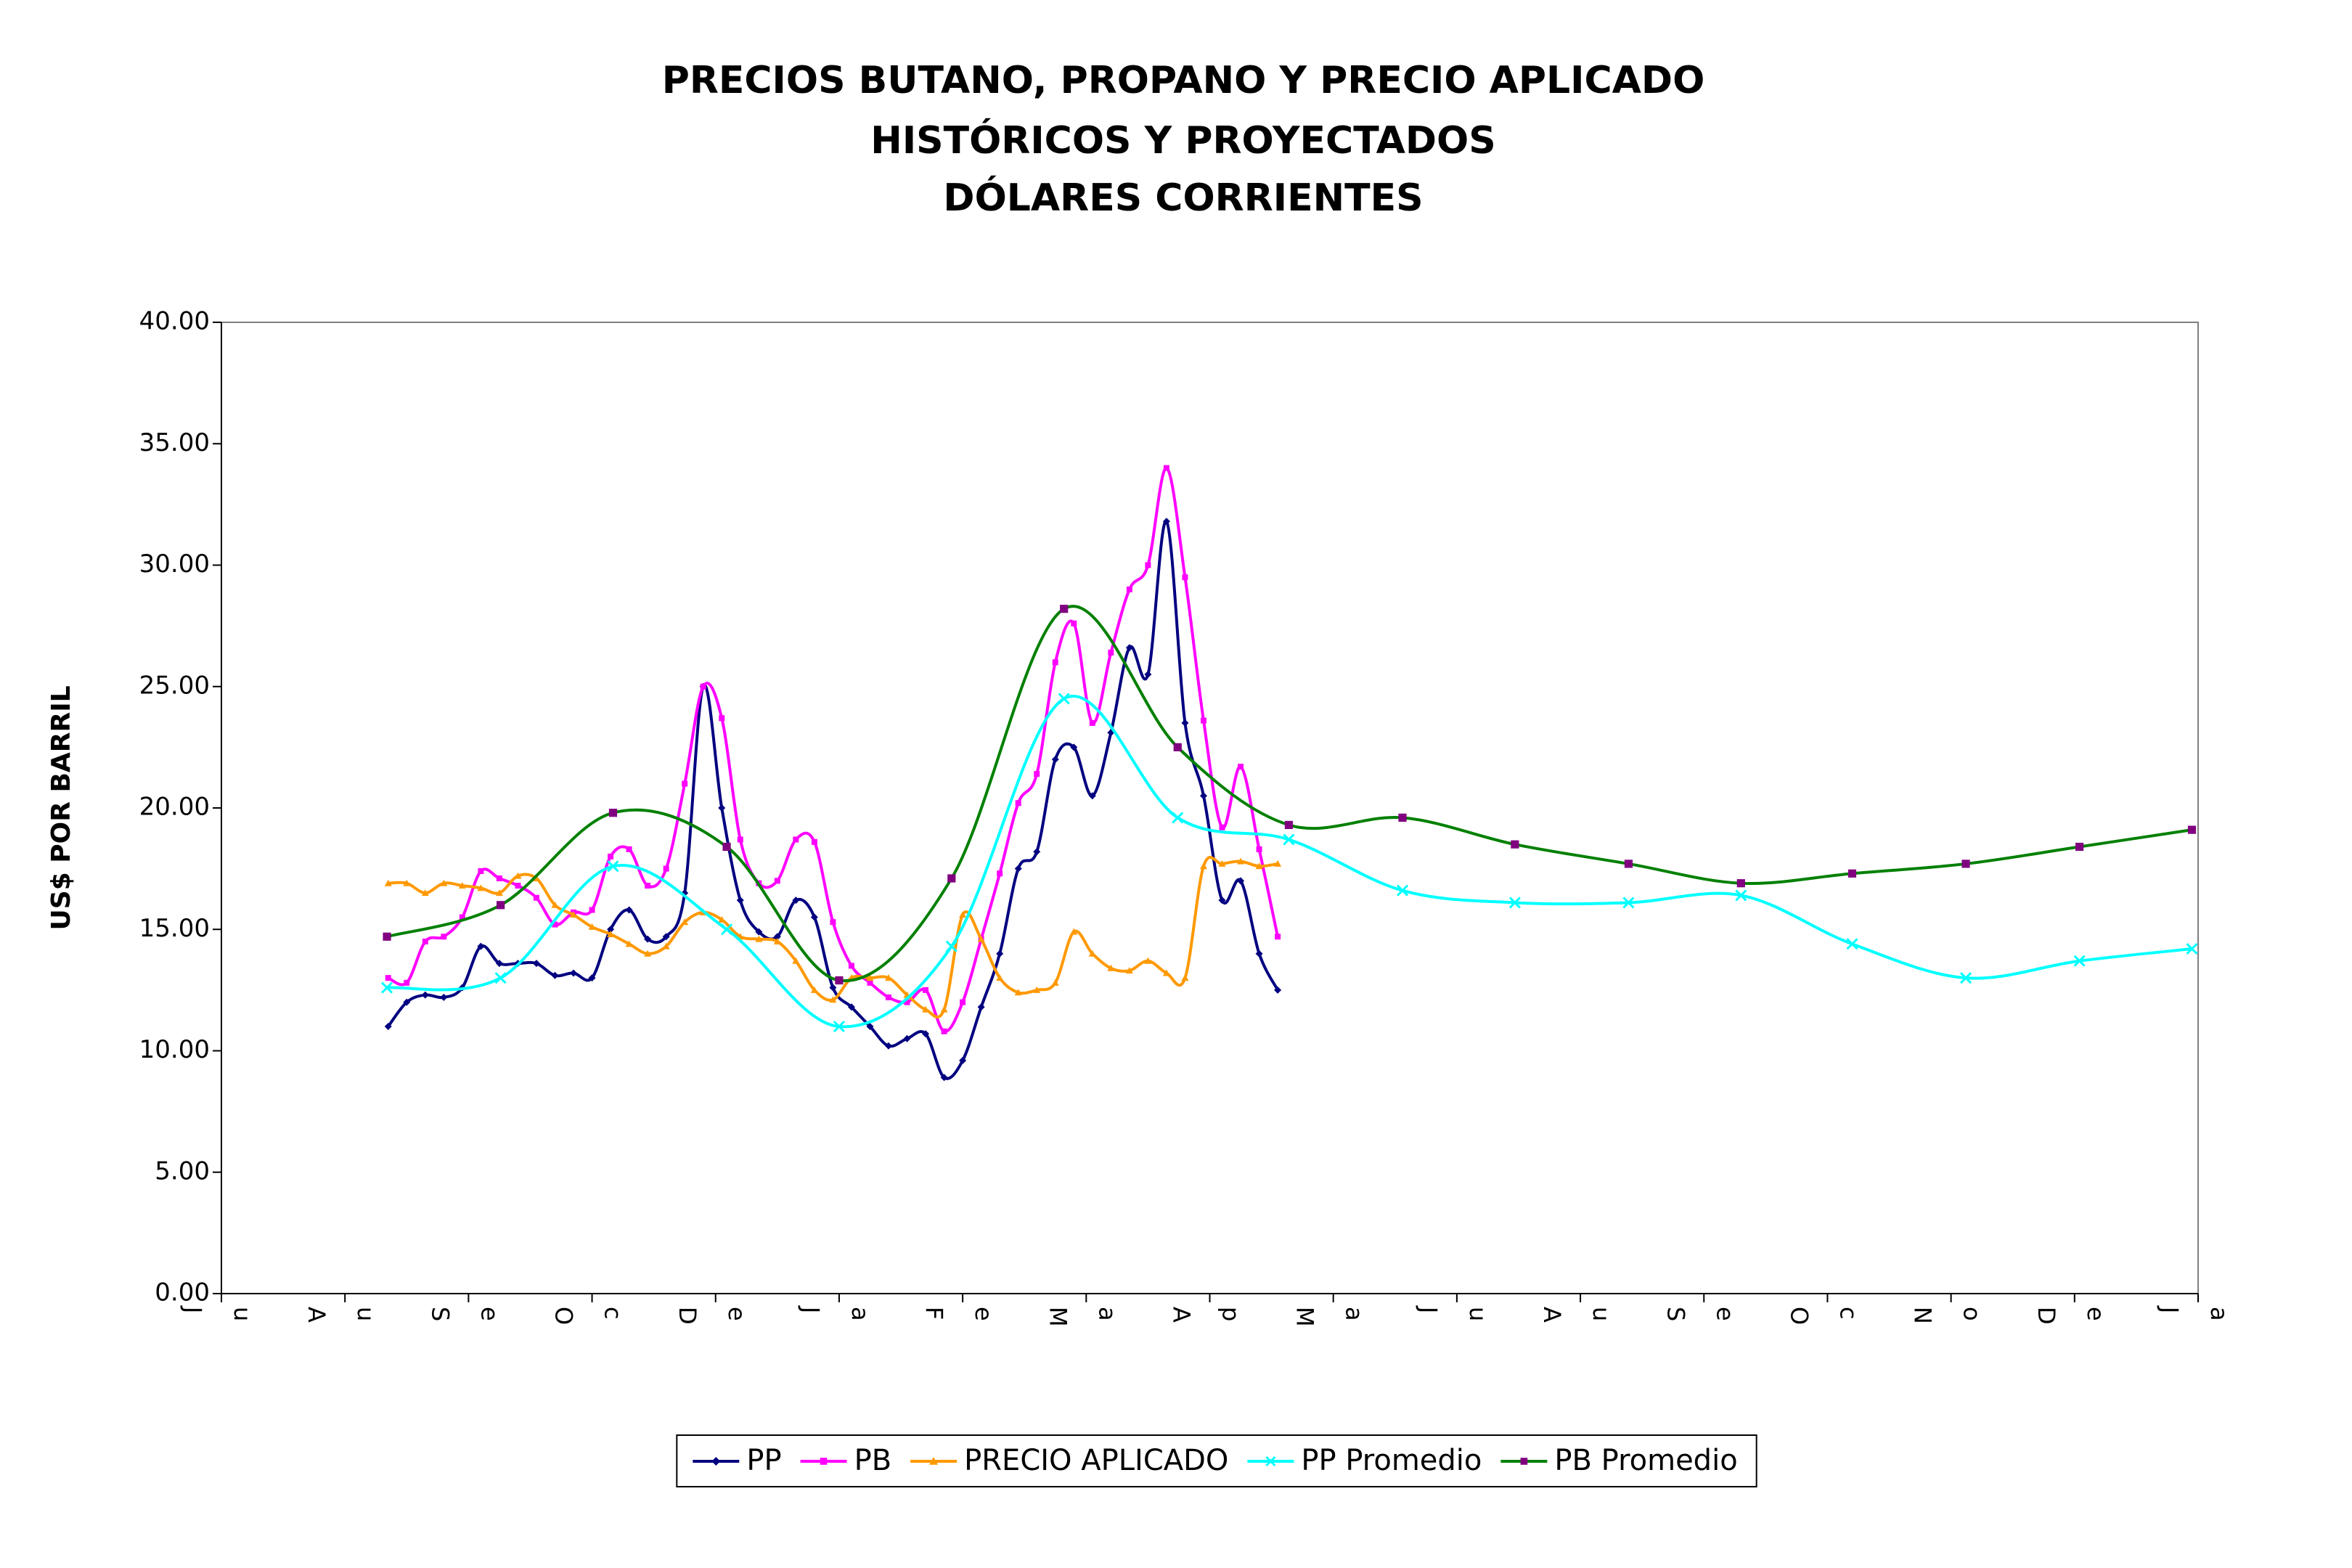  Describe the element at coordinates (316, 1315) in the screenshot. I see `x-tick-label: A` at that location.